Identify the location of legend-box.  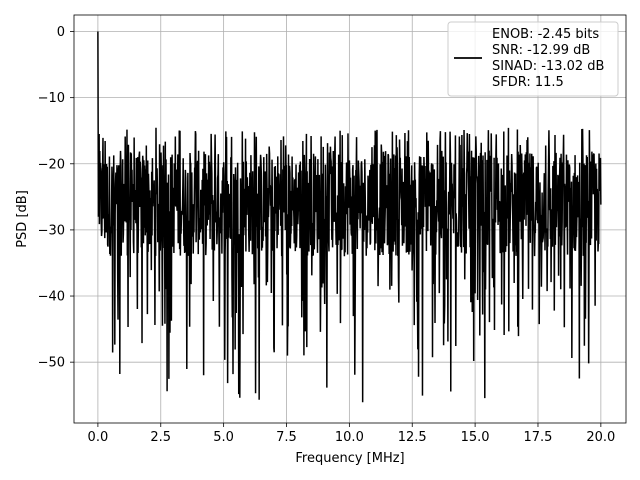
(533, 59).